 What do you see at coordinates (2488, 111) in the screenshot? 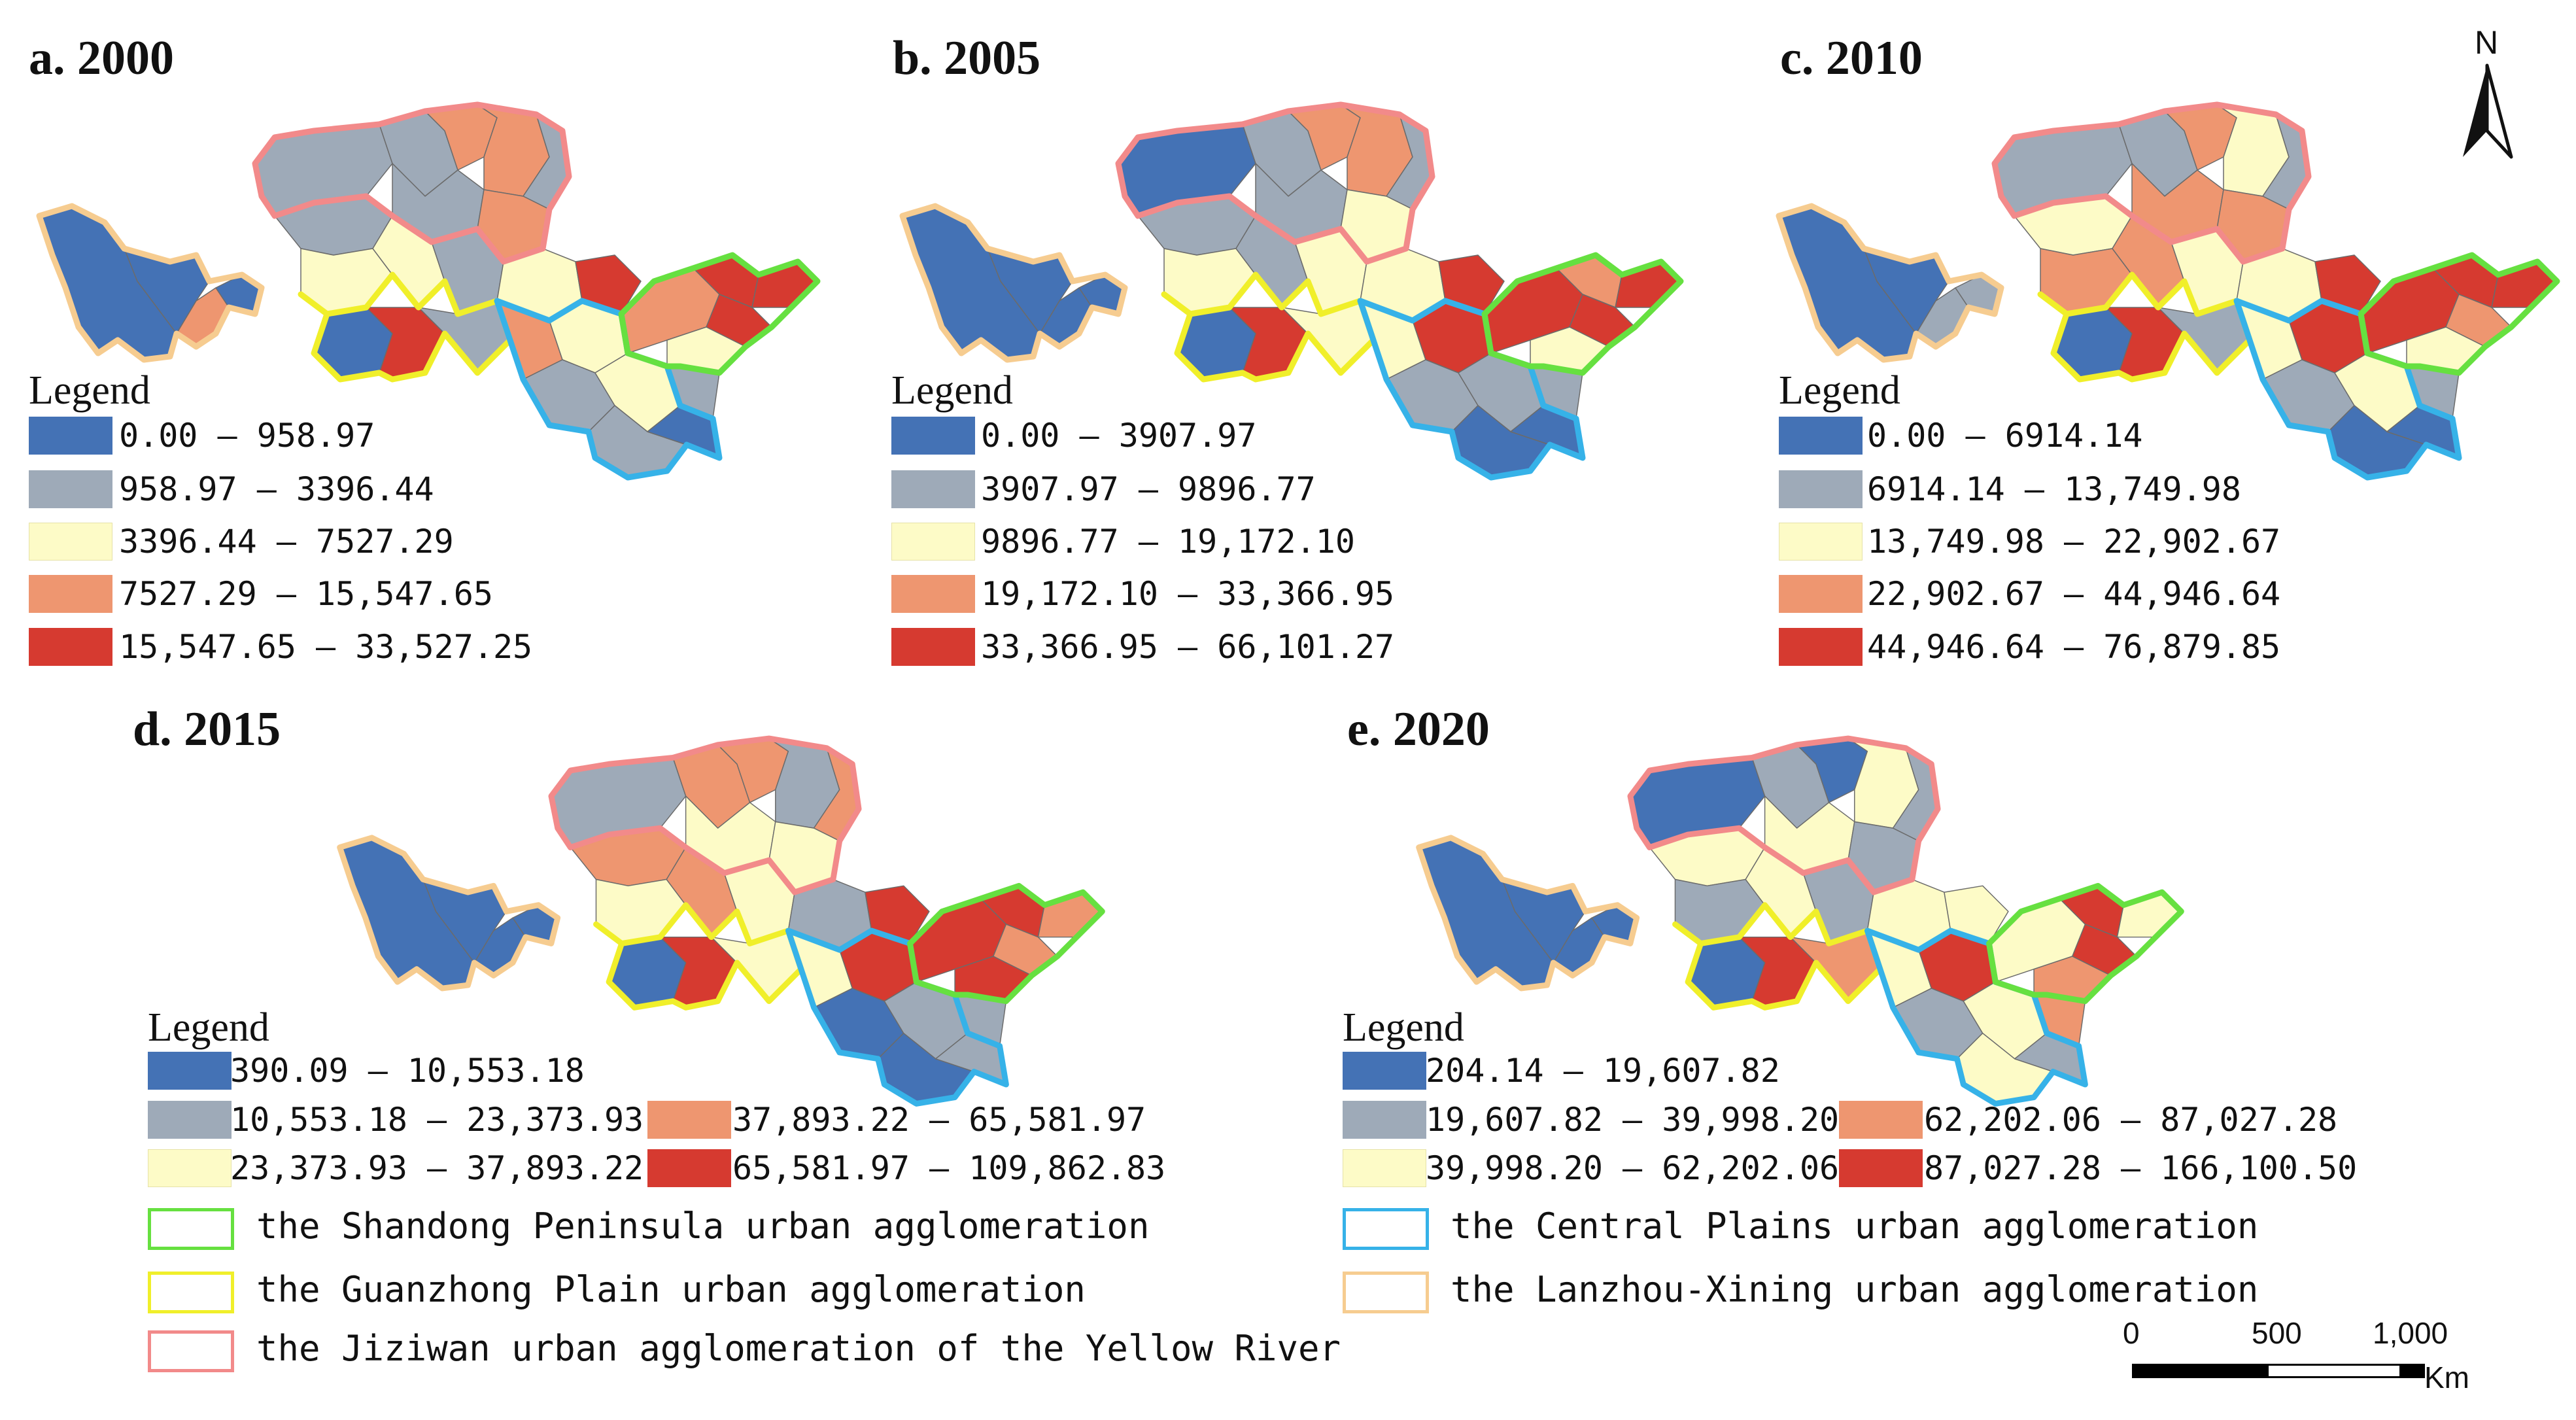
I see `north-arrow-icon` at bounding box center [2488, 111].